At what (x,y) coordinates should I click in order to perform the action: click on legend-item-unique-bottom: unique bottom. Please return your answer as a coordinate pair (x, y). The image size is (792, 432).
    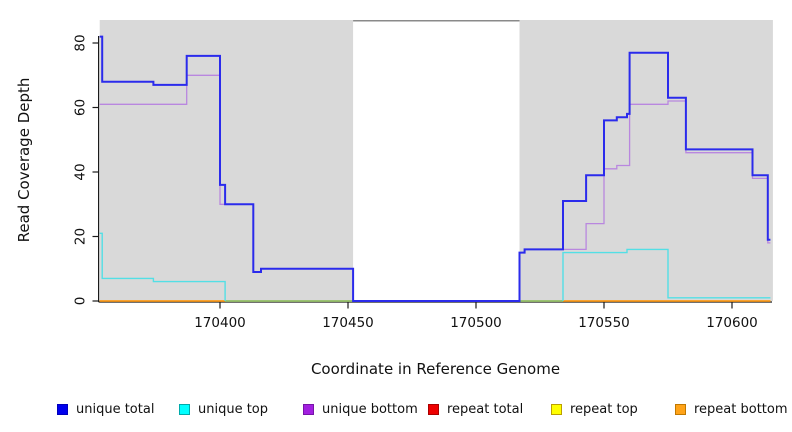
    Looking at the image, I should click on (360, 409).